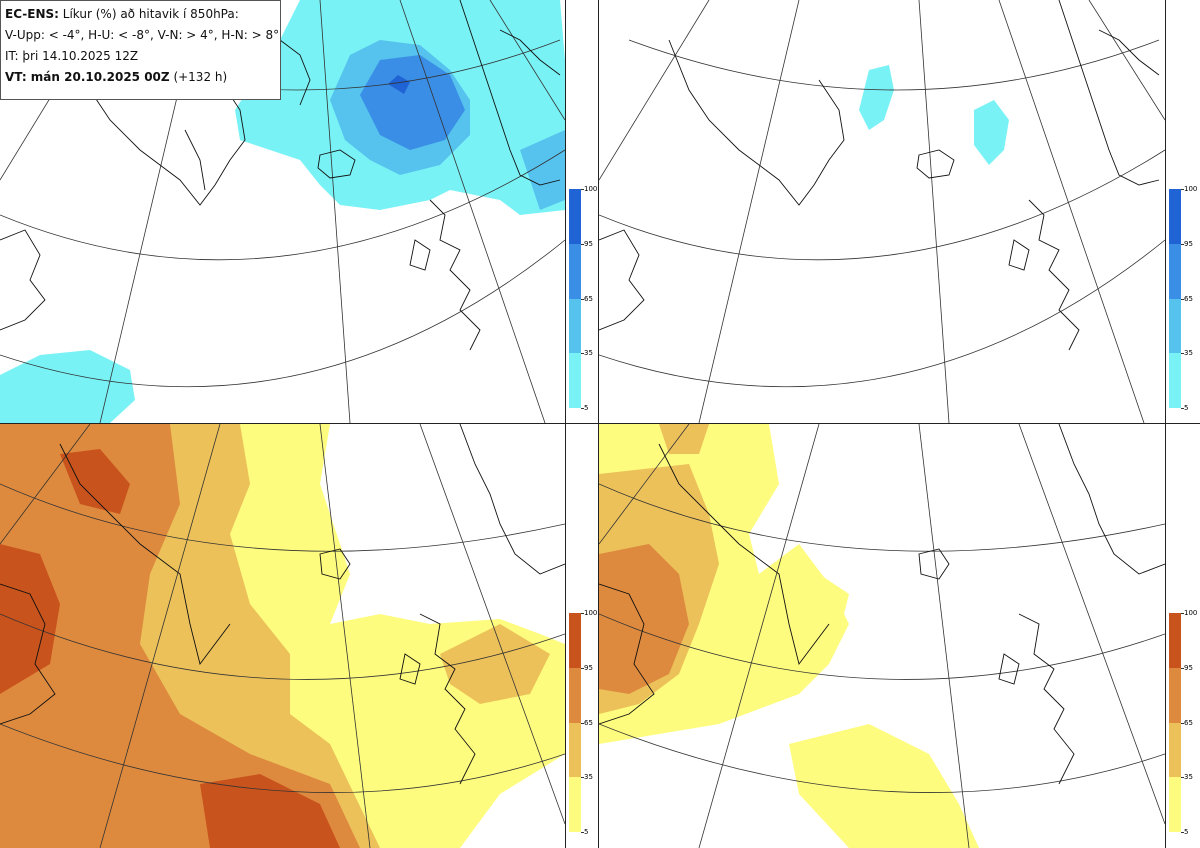  Describe the element at coordinates (32, 14) in the screenshot. I see `model-label: EC-ENS:` at that location.